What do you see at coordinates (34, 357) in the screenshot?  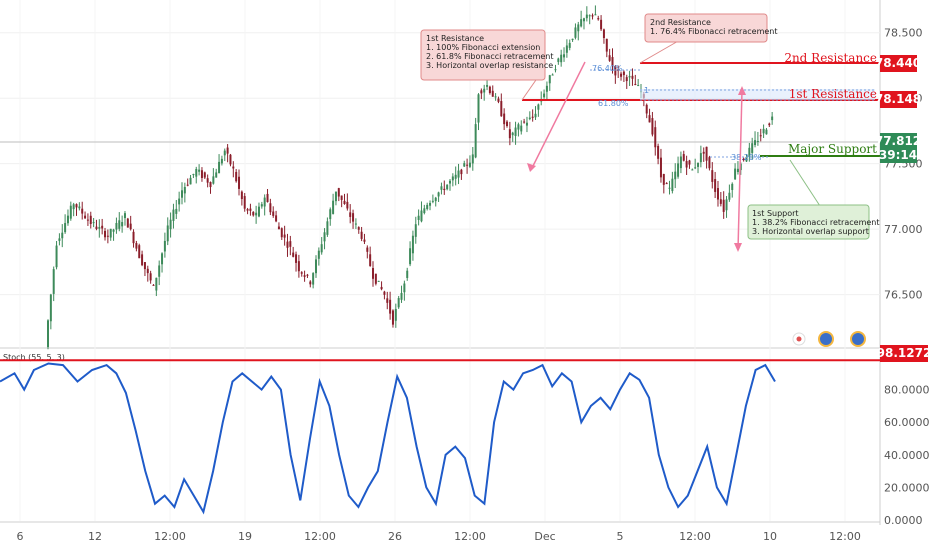 I see `oscillator-title: Stoch (55, 5, 3)` at bounding box center [34, 357].